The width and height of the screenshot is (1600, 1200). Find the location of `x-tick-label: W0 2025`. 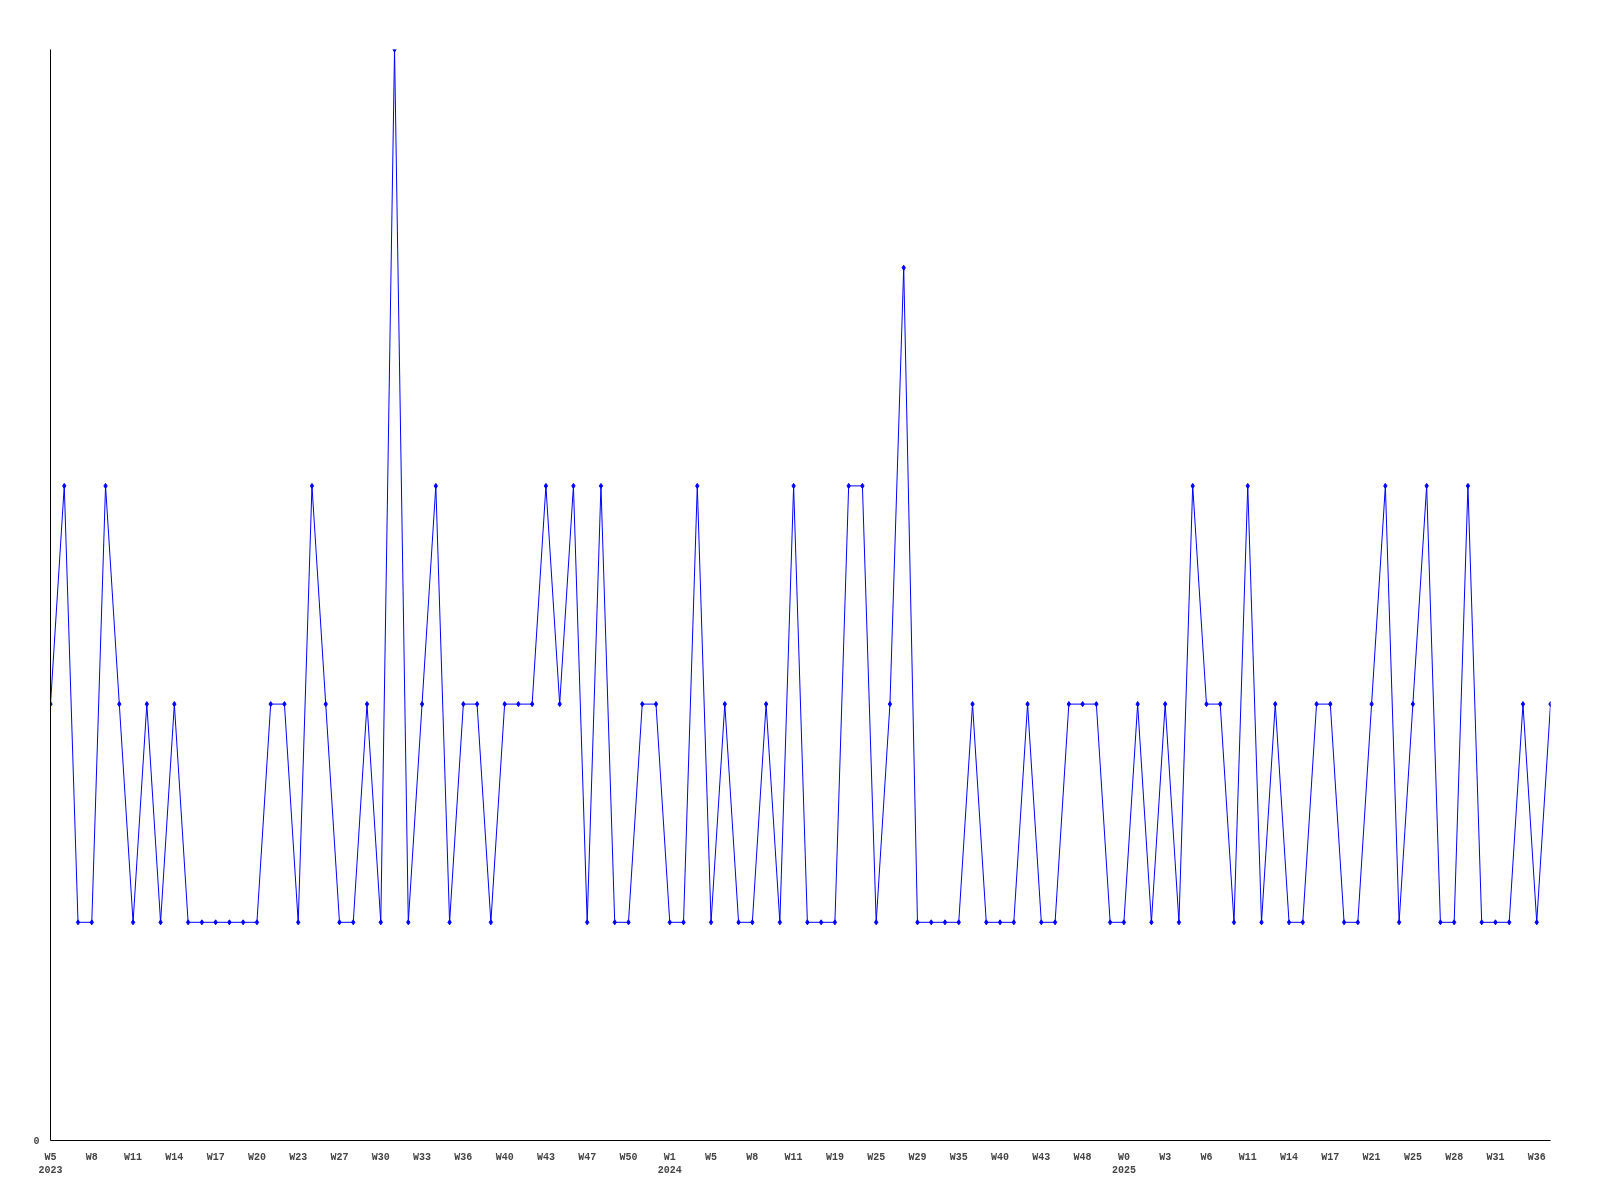

x-tick-label: W0 2025 is located at coordinates (1123, 1163).